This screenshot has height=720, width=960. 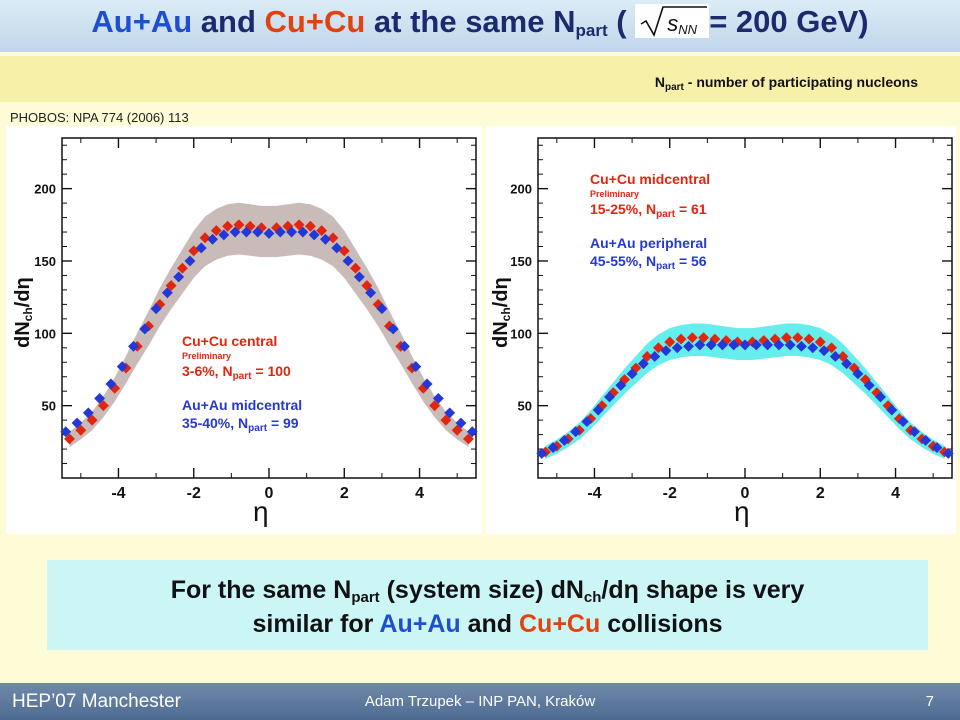 I want to click on right-xtick-label: 2, so click(x=820, y=493).